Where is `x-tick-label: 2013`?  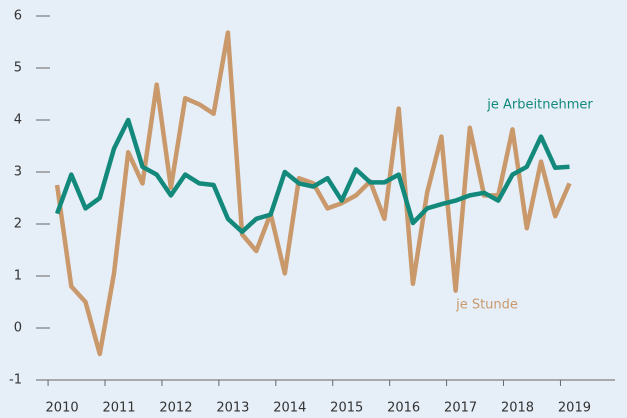 x-tick-label: 2013 is located at coordinates (232, 408).